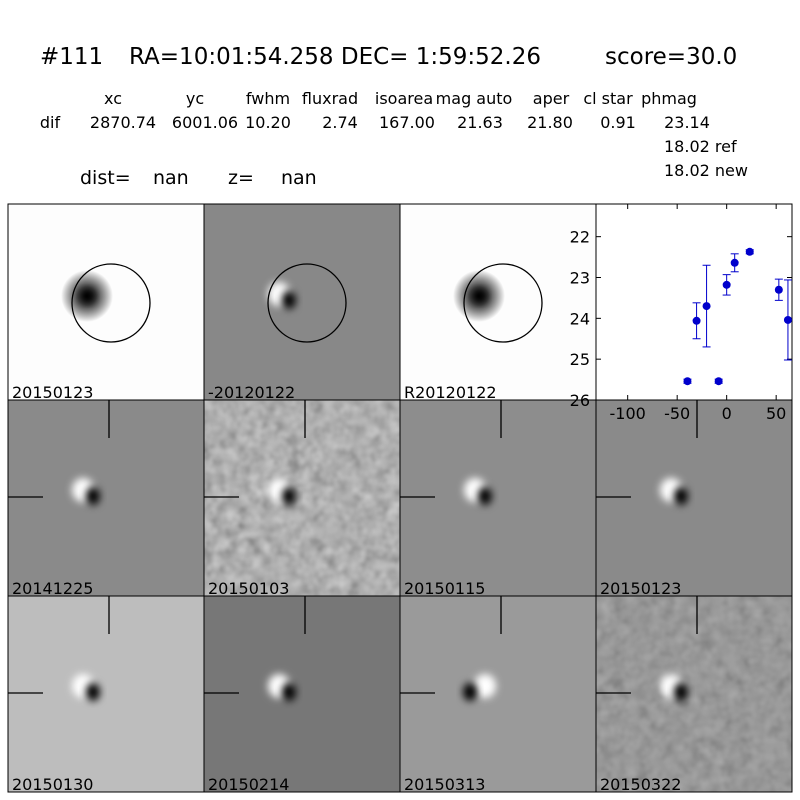 Image resolution: width=800 pixels, height=800 pixels. Describe the element at coordinates (450, 392) in the screenshot. I see `panel-label: R20120122` at that location.